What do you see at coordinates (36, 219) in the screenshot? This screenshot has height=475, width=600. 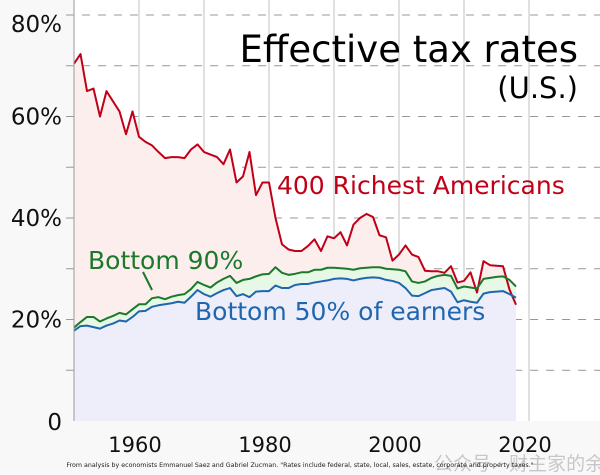 I see `y-tick-label: 40%` at bounding box center [36, 219].